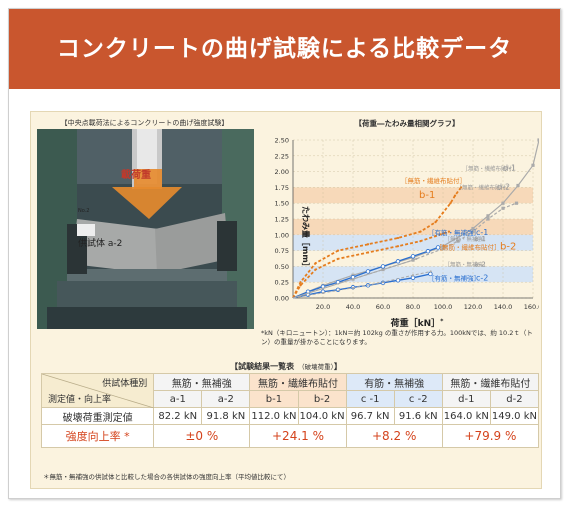 This screenshot has height=507, width=569. Describe the element at coordinates (383, 307) in the screenshot. I see `x-tick-label: 60.0` at that location.